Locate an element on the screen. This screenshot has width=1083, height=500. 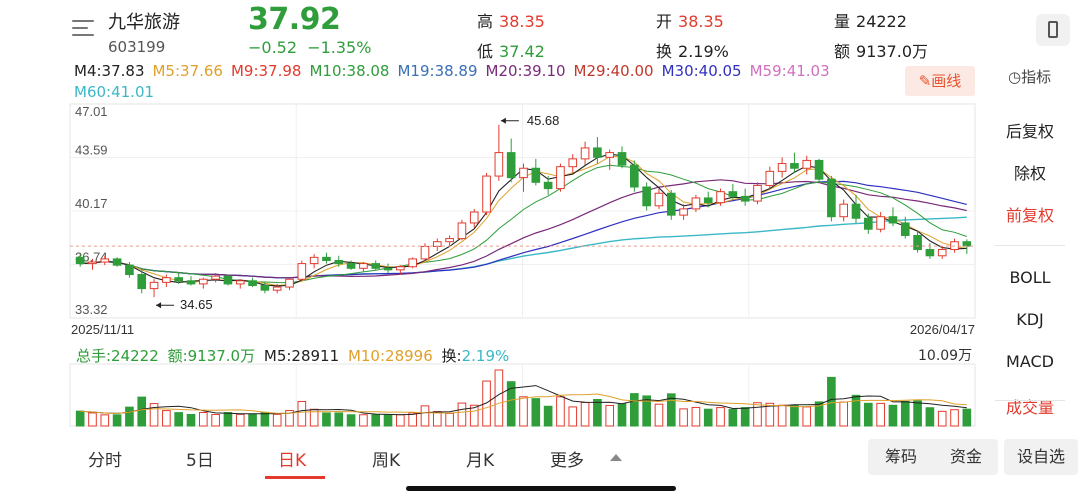
side-menu-item: 前复权 is located at coordinates (1029, 215).